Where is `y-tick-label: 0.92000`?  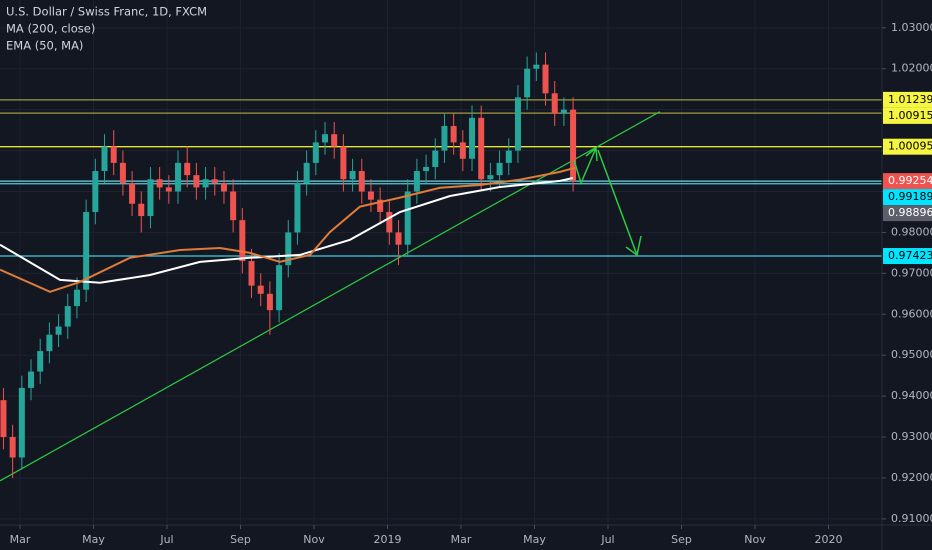
y-tick-label: 0.92000 is located at coordinates (911, 477).